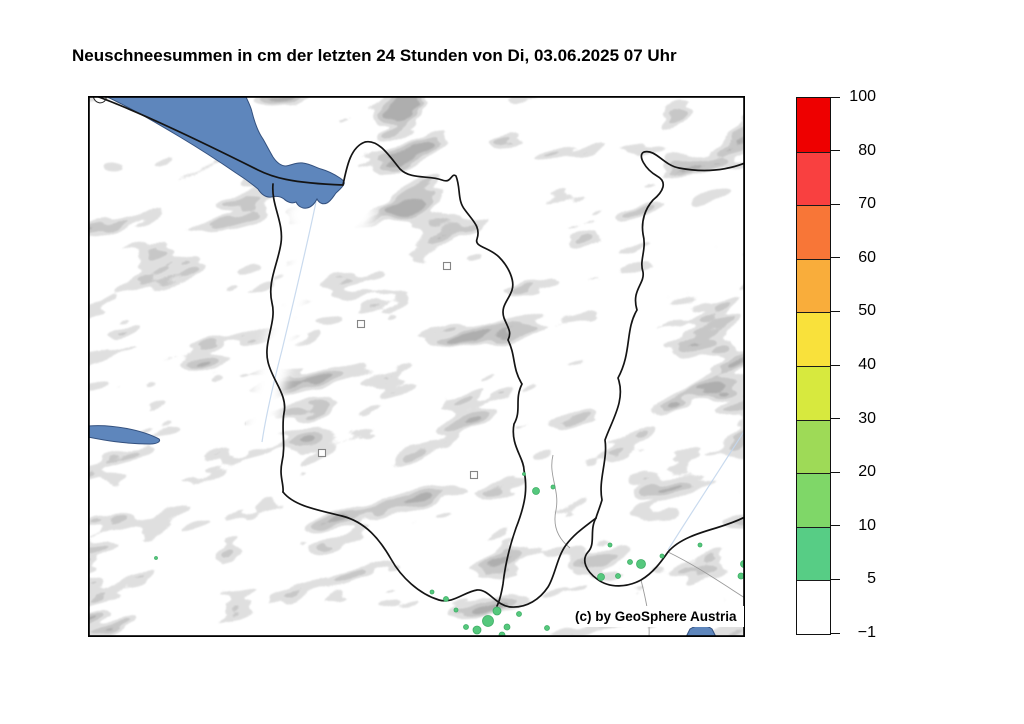  Describe the element at coordinates (656, 616) in the screenshot. I see `copyright-label: (c) by GeoSphere Austria` at that location.